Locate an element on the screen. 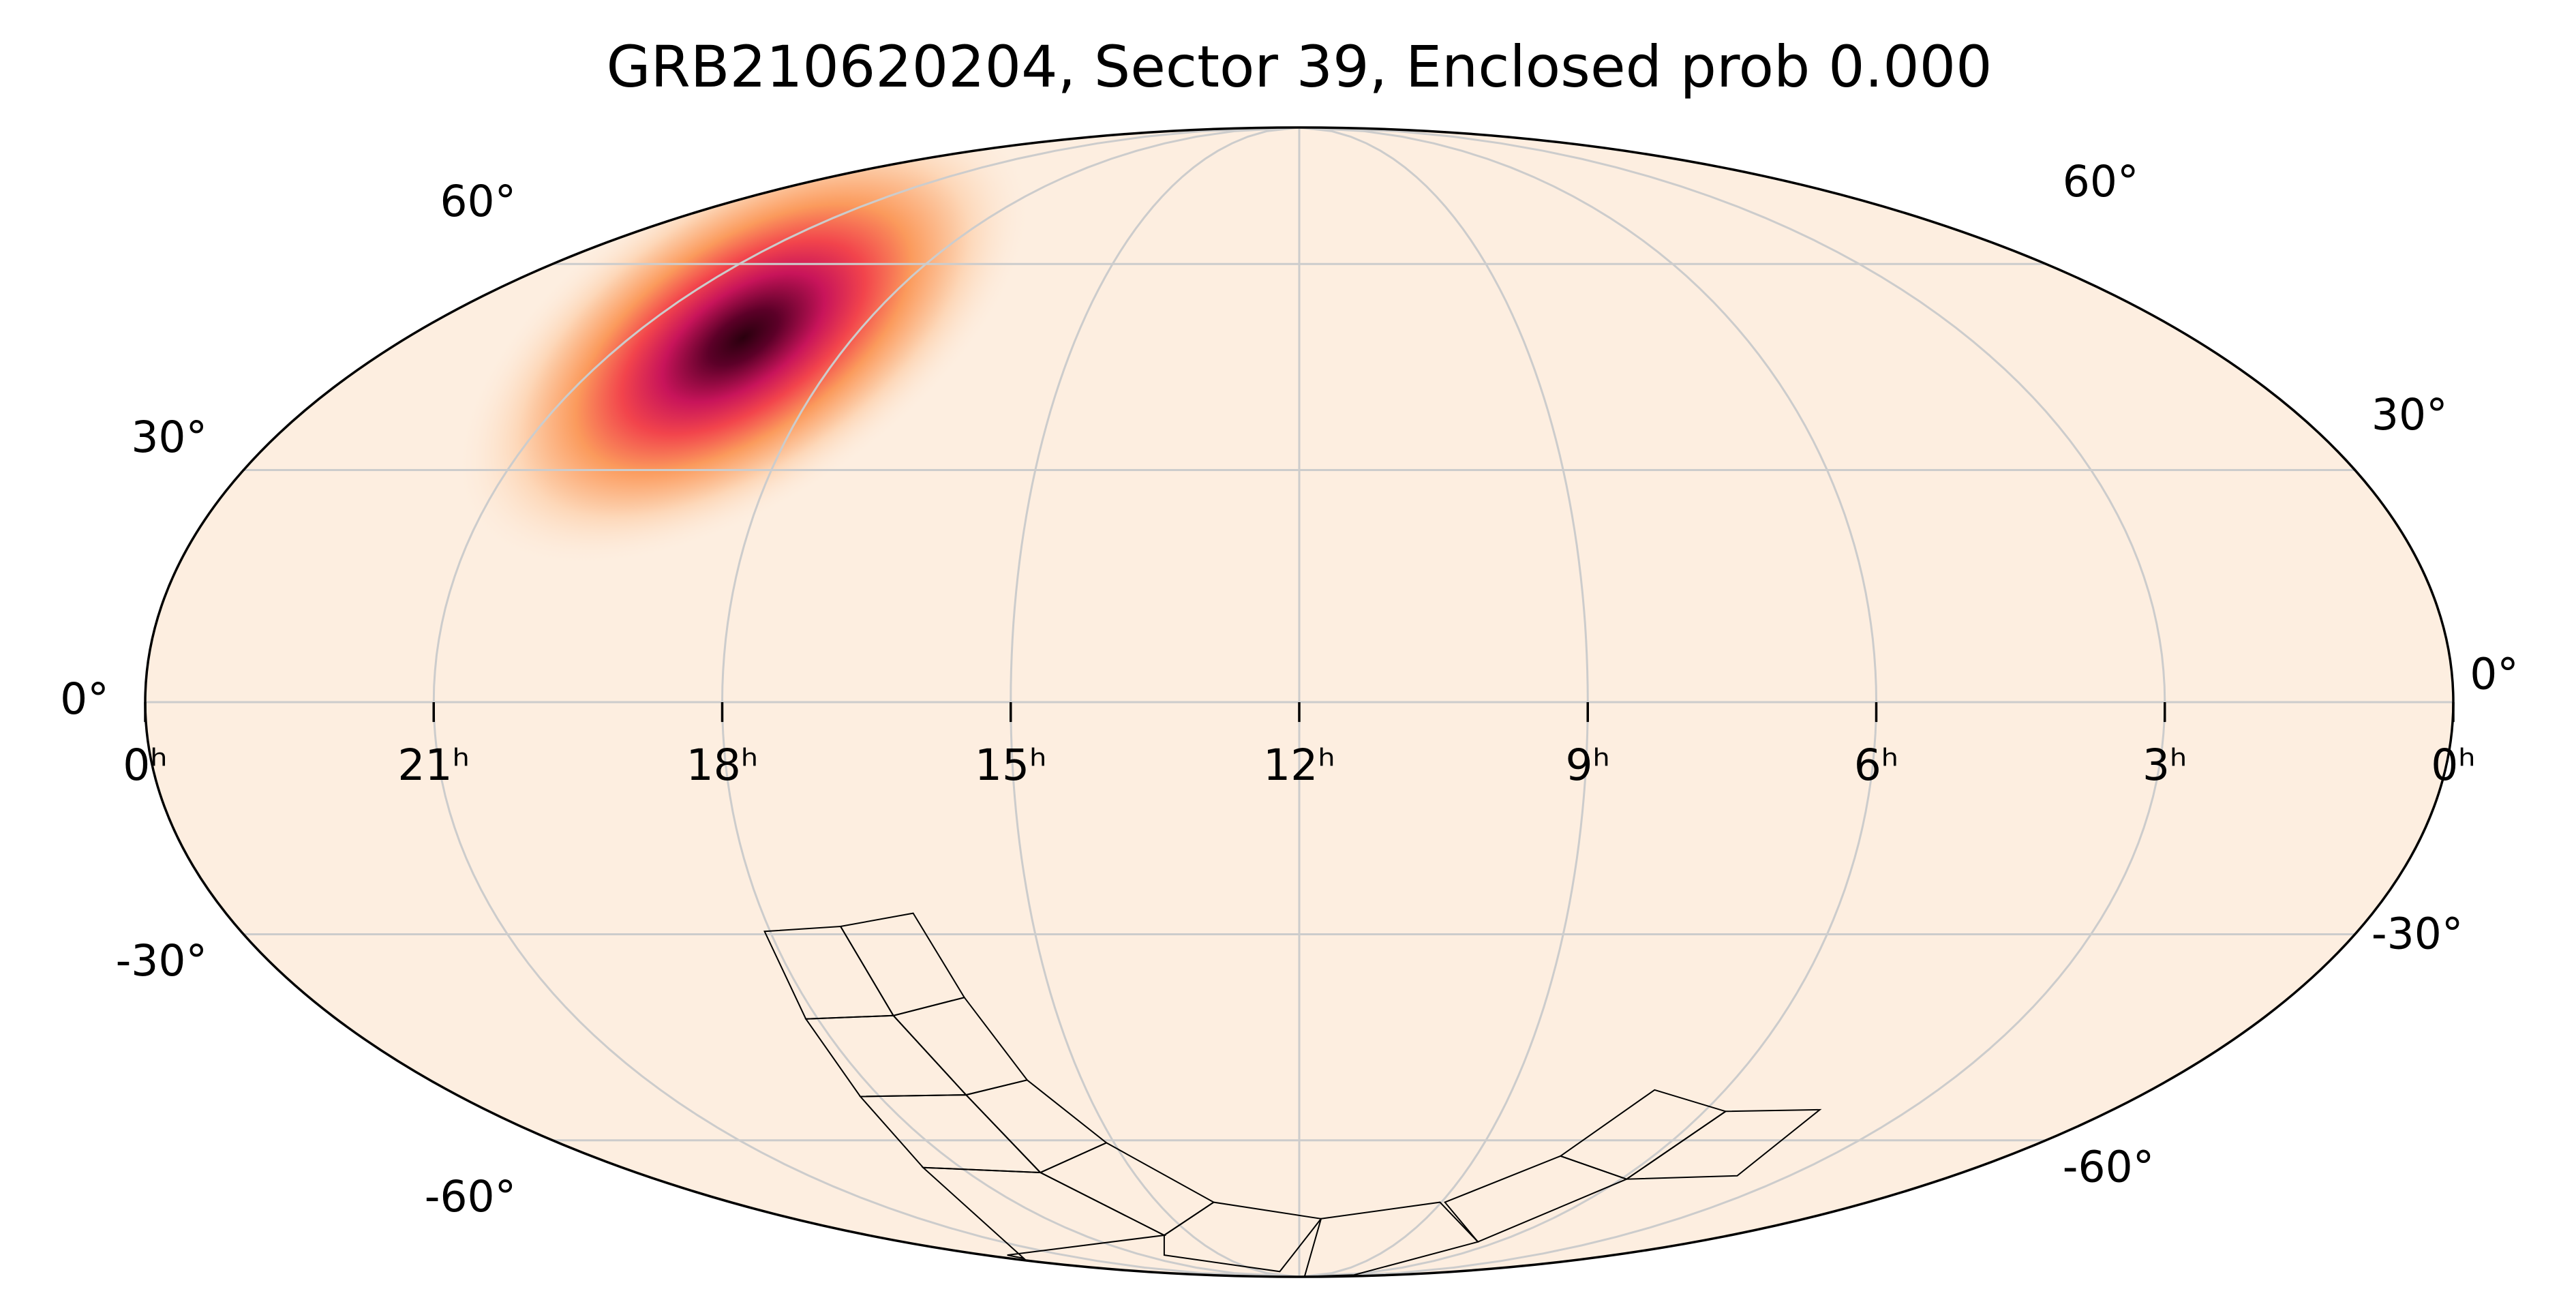 The image size is (2576, 1315). probability-blob is located at coordinates (744, 348).